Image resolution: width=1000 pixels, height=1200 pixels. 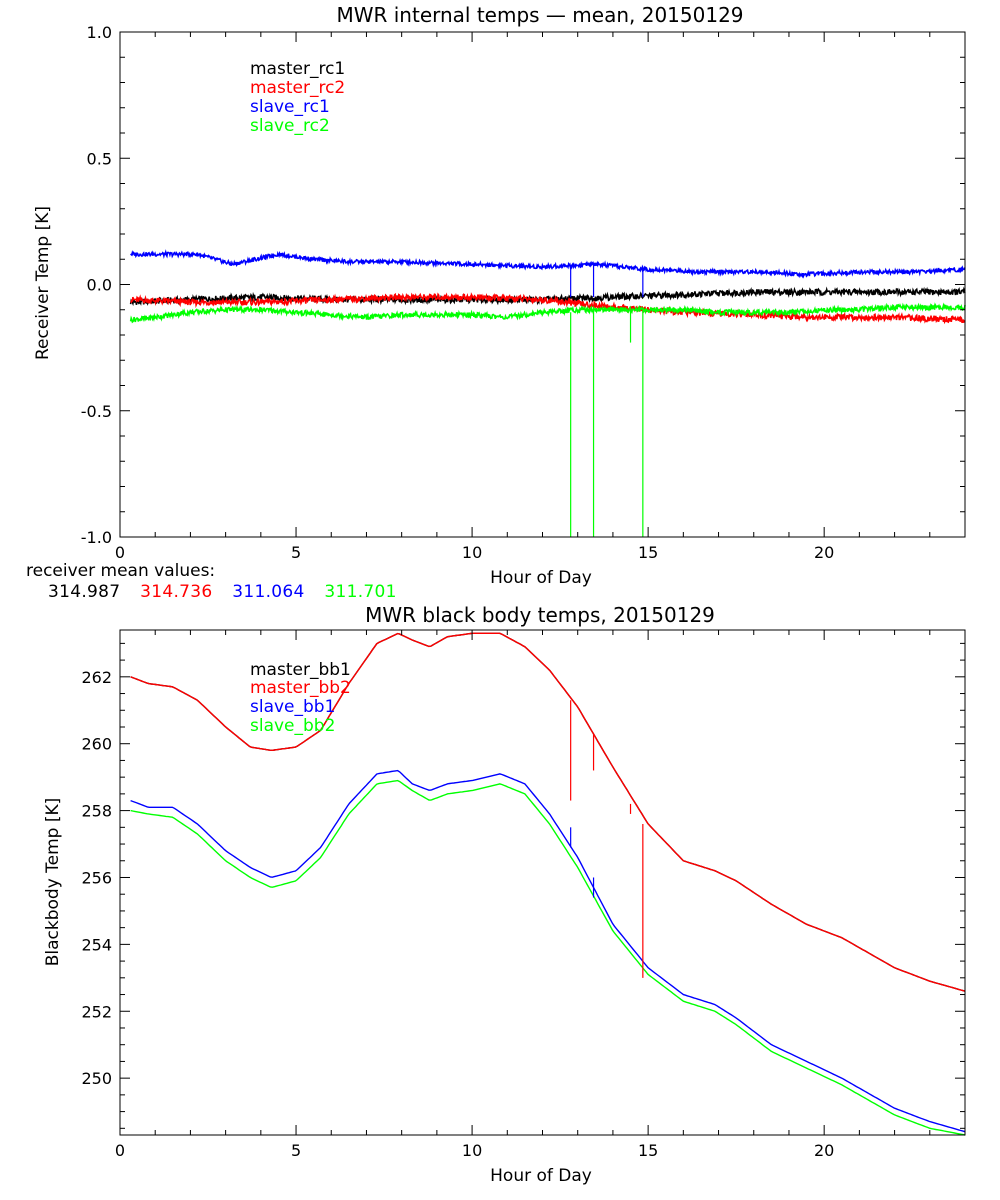 What do you see at coordinates (292, 707) in the screenshot?
I see `legend-entry-slave-bb1: slave_bb1` at bounding box center [292, 707].